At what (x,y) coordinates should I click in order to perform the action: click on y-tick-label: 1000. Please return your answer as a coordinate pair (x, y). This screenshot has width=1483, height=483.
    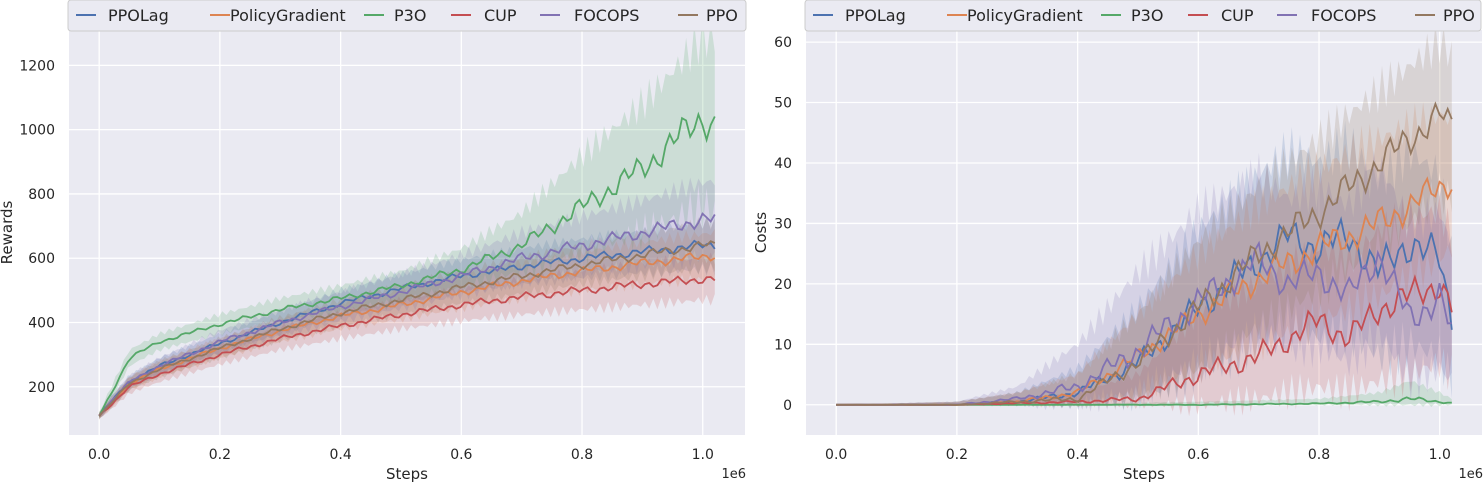
    Looking at the image, I should click on (37, 131).